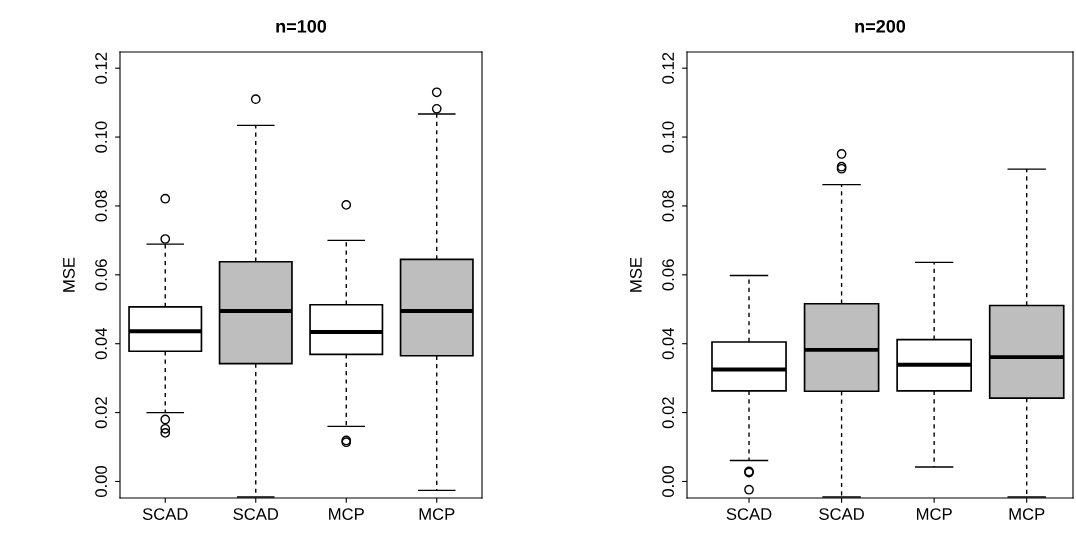  What do you see at coordinates (880, 26) in the screenshot?
I see `chart-title: n=200` at bounding box center [880, 26].